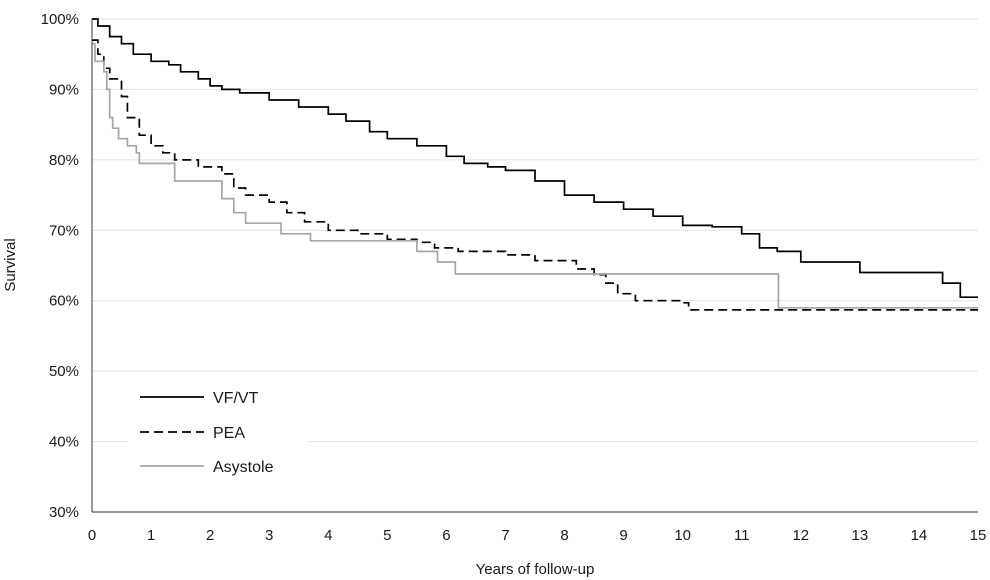 The width and height of the screenshot is (990, 580). What do you see at coordinates (64, 301) in the screenshot?
I see `y-tick-label: 60%` at bounding box center [64, 301].